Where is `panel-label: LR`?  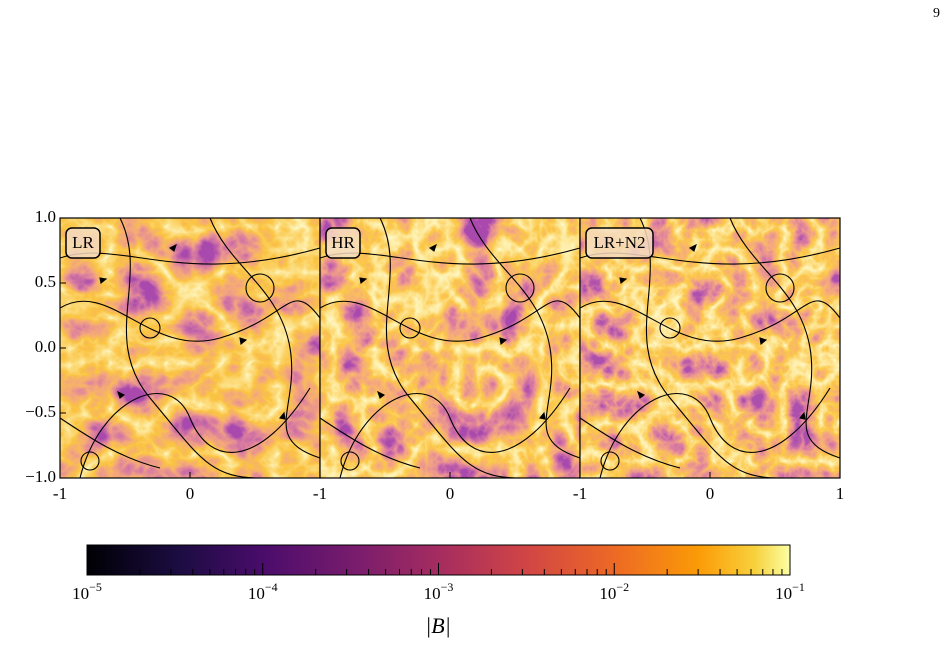
panel-label: LR is located at coordinates (83, 242).